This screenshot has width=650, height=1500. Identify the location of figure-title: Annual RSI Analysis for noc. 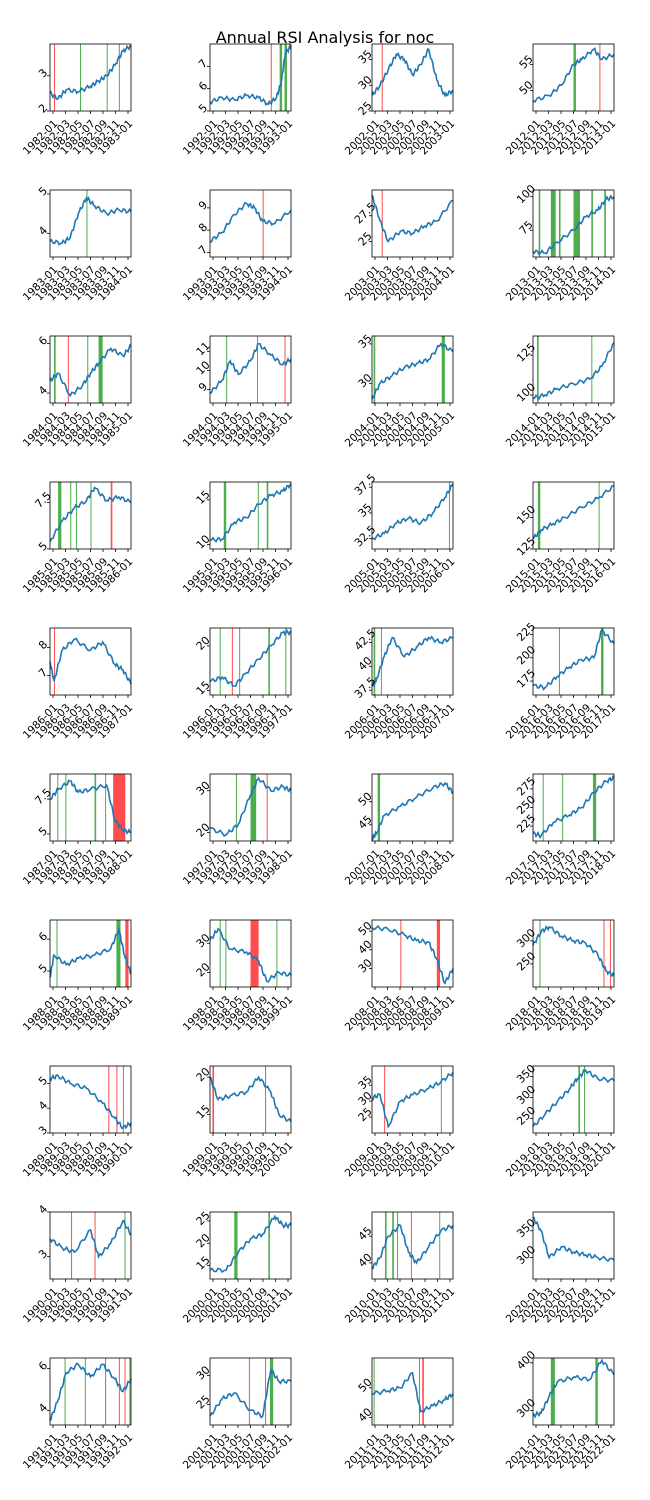
(325, 37).